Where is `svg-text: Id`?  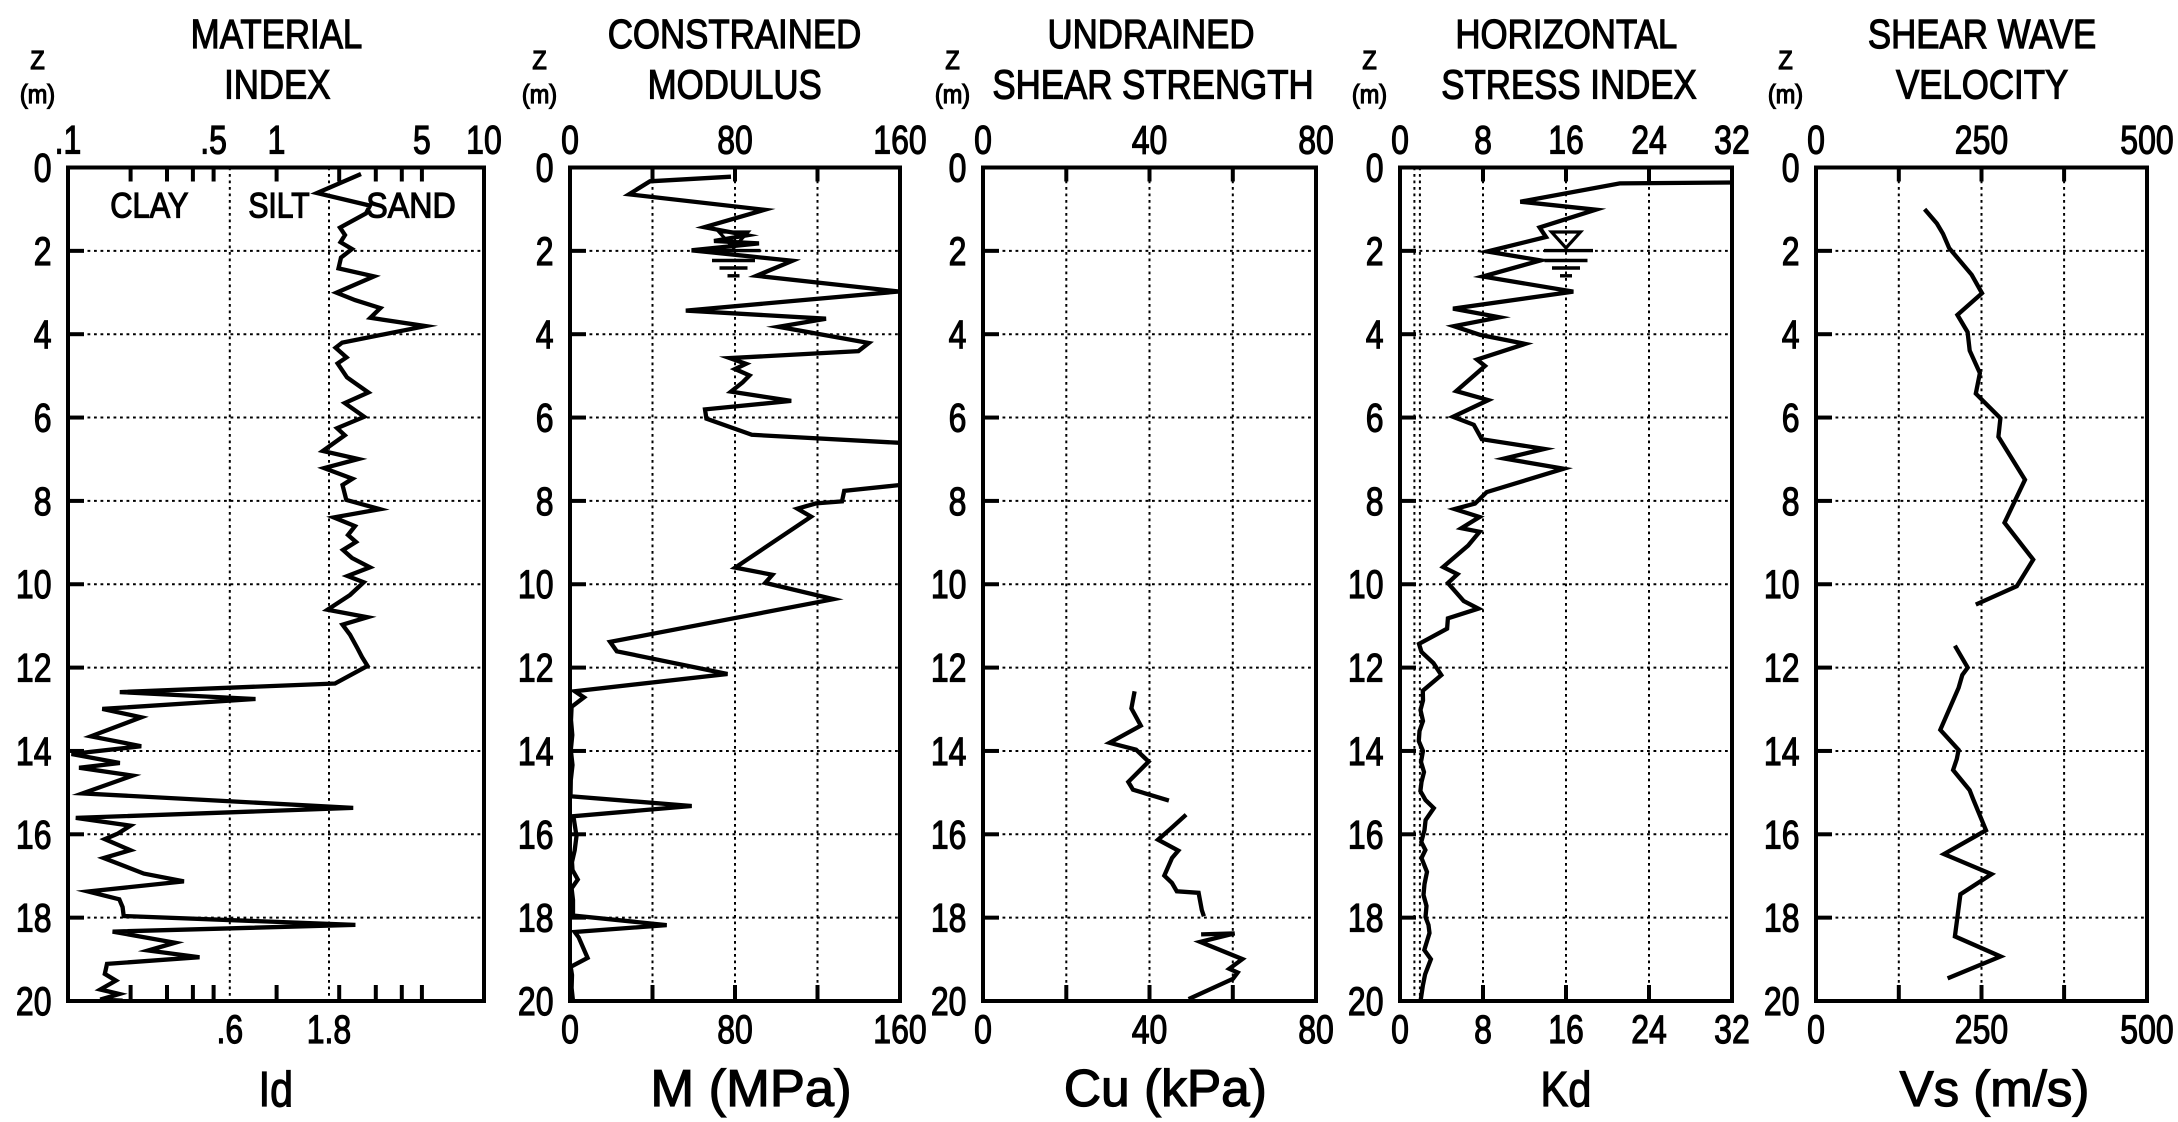 svg-text: Id is located at coordinates (276, 1089).